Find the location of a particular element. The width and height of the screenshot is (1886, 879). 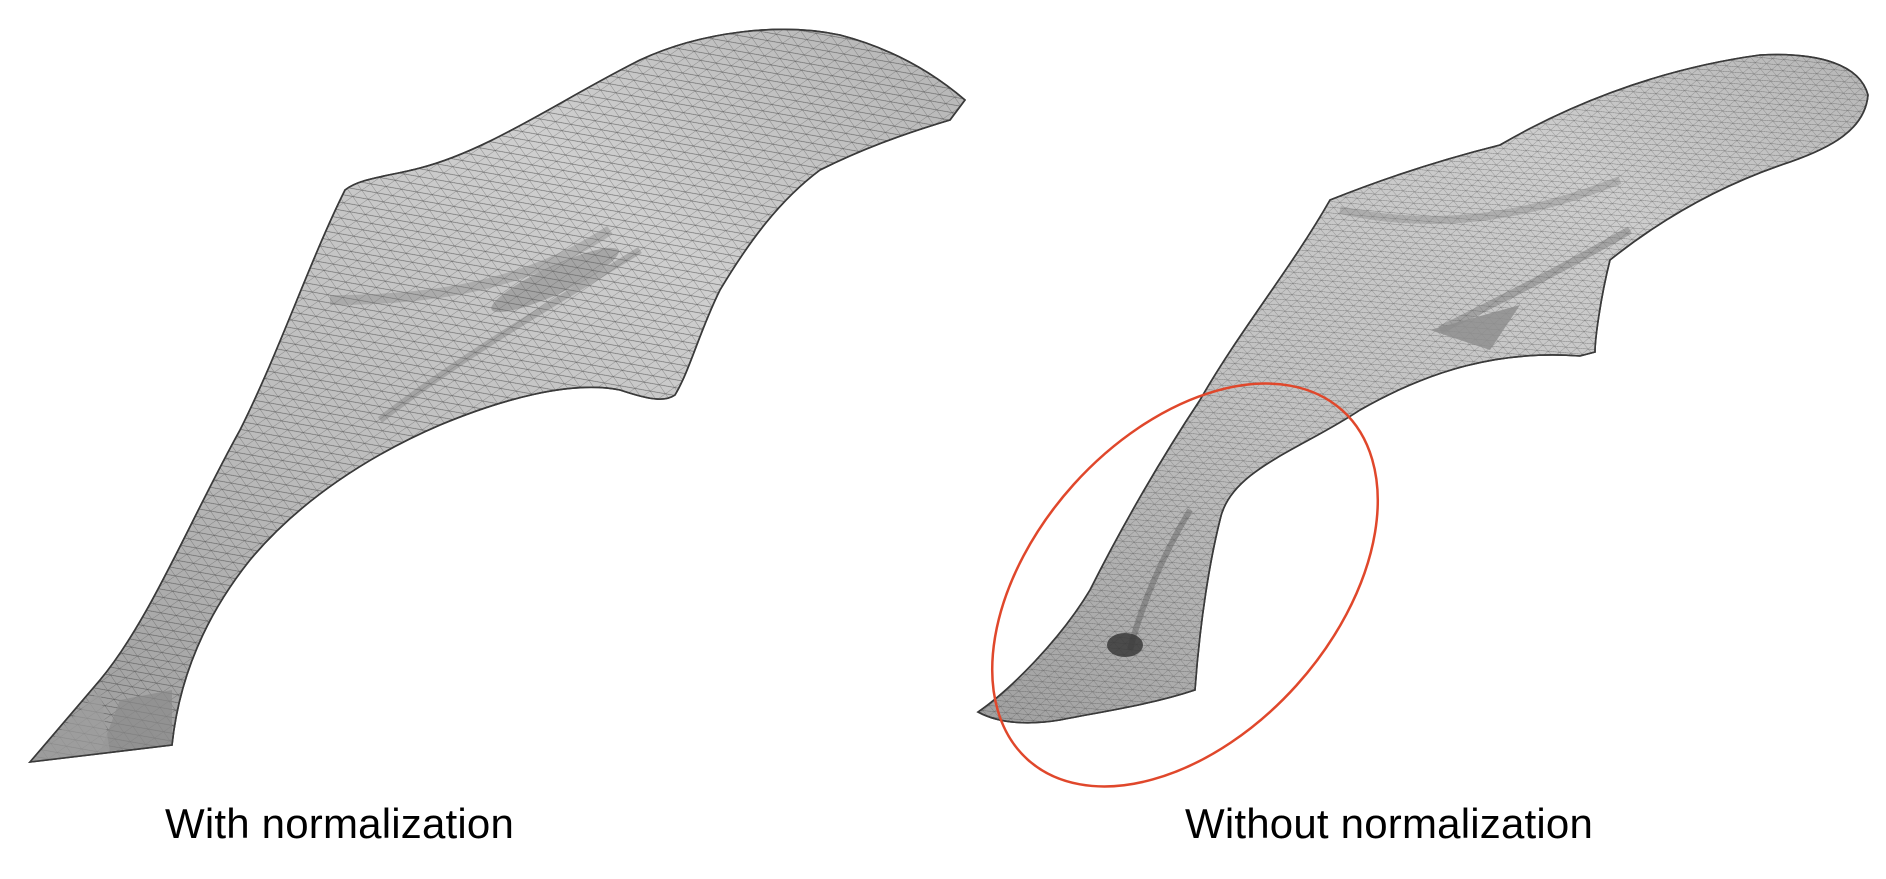

caption-with-normalization: With normalization is located at coordinates (340, 823).